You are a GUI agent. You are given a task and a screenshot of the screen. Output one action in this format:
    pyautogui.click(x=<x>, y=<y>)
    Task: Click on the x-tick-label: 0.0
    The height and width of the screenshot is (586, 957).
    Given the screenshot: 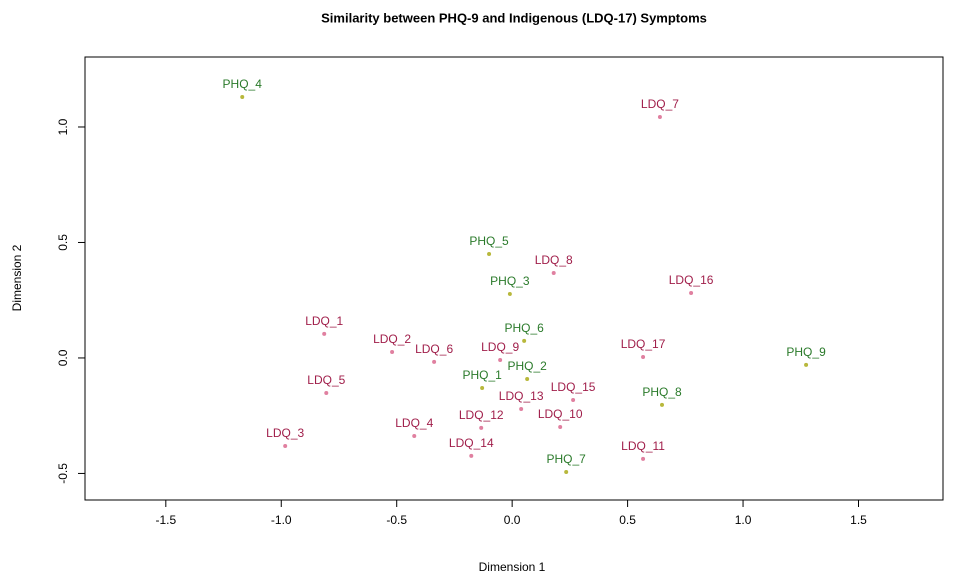 What is the action you would take?
    pyautogui.click(x=512, y=520)
    